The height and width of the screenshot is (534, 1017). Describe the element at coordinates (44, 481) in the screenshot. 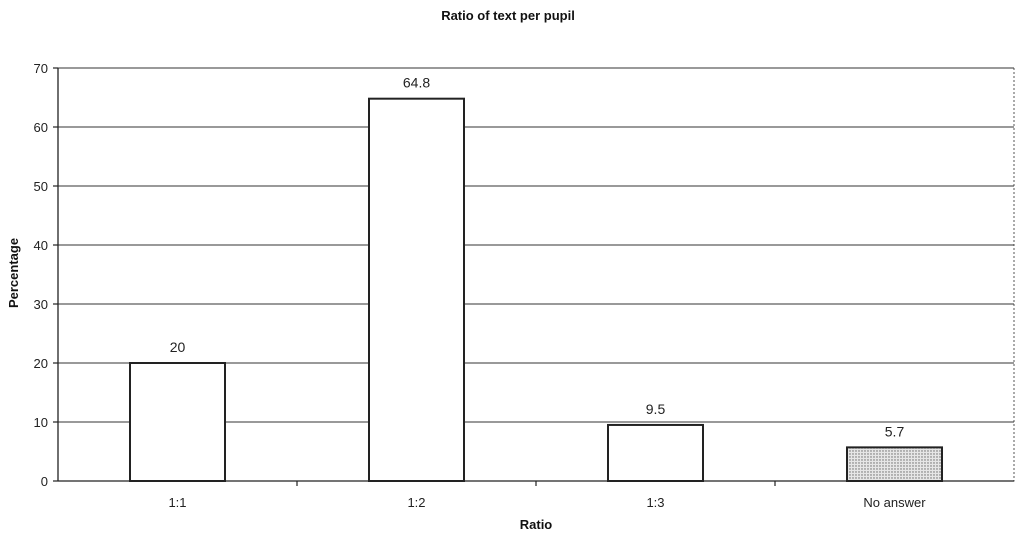

I see `y-tick-label: 0` at that location.